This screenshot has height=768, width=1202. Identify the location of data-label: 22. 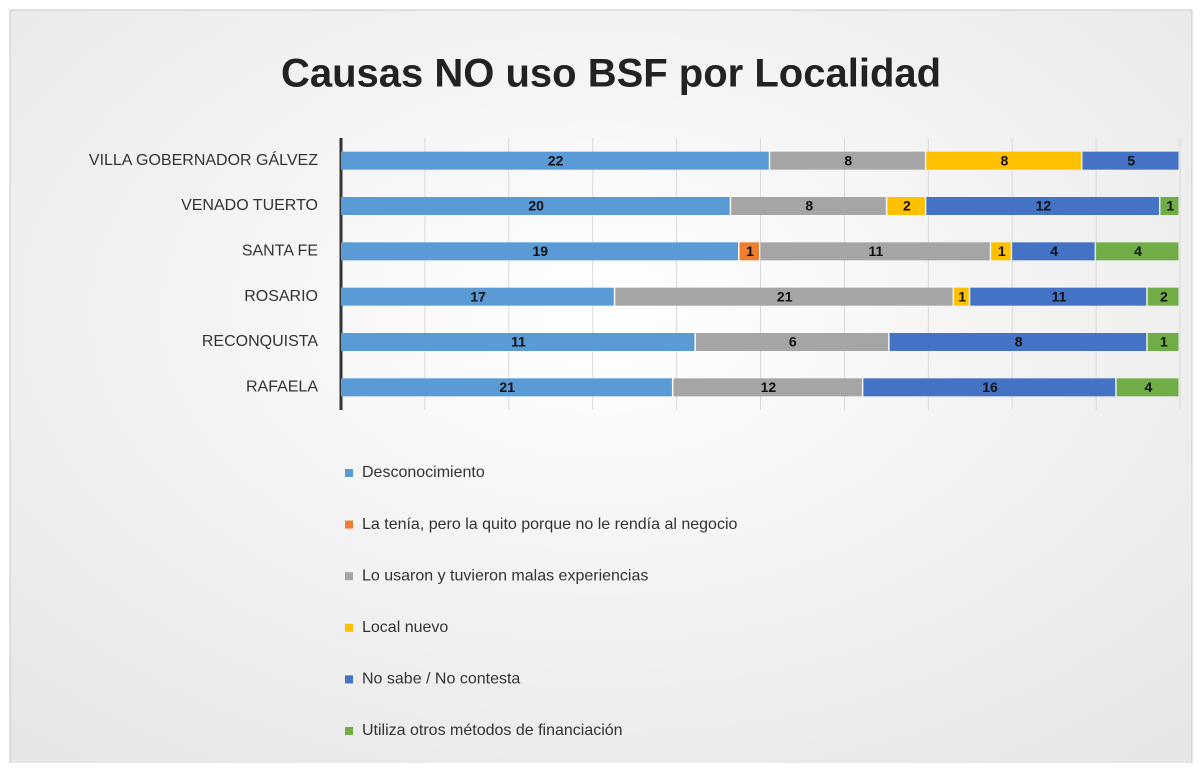
(556, 160).